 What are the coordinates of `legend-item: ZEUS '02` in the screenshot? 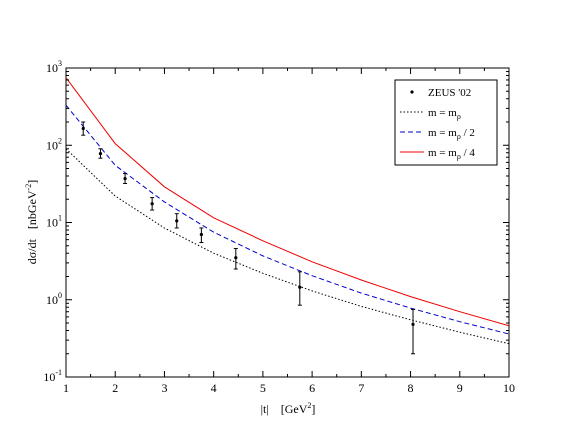 It's located at (440, 93).